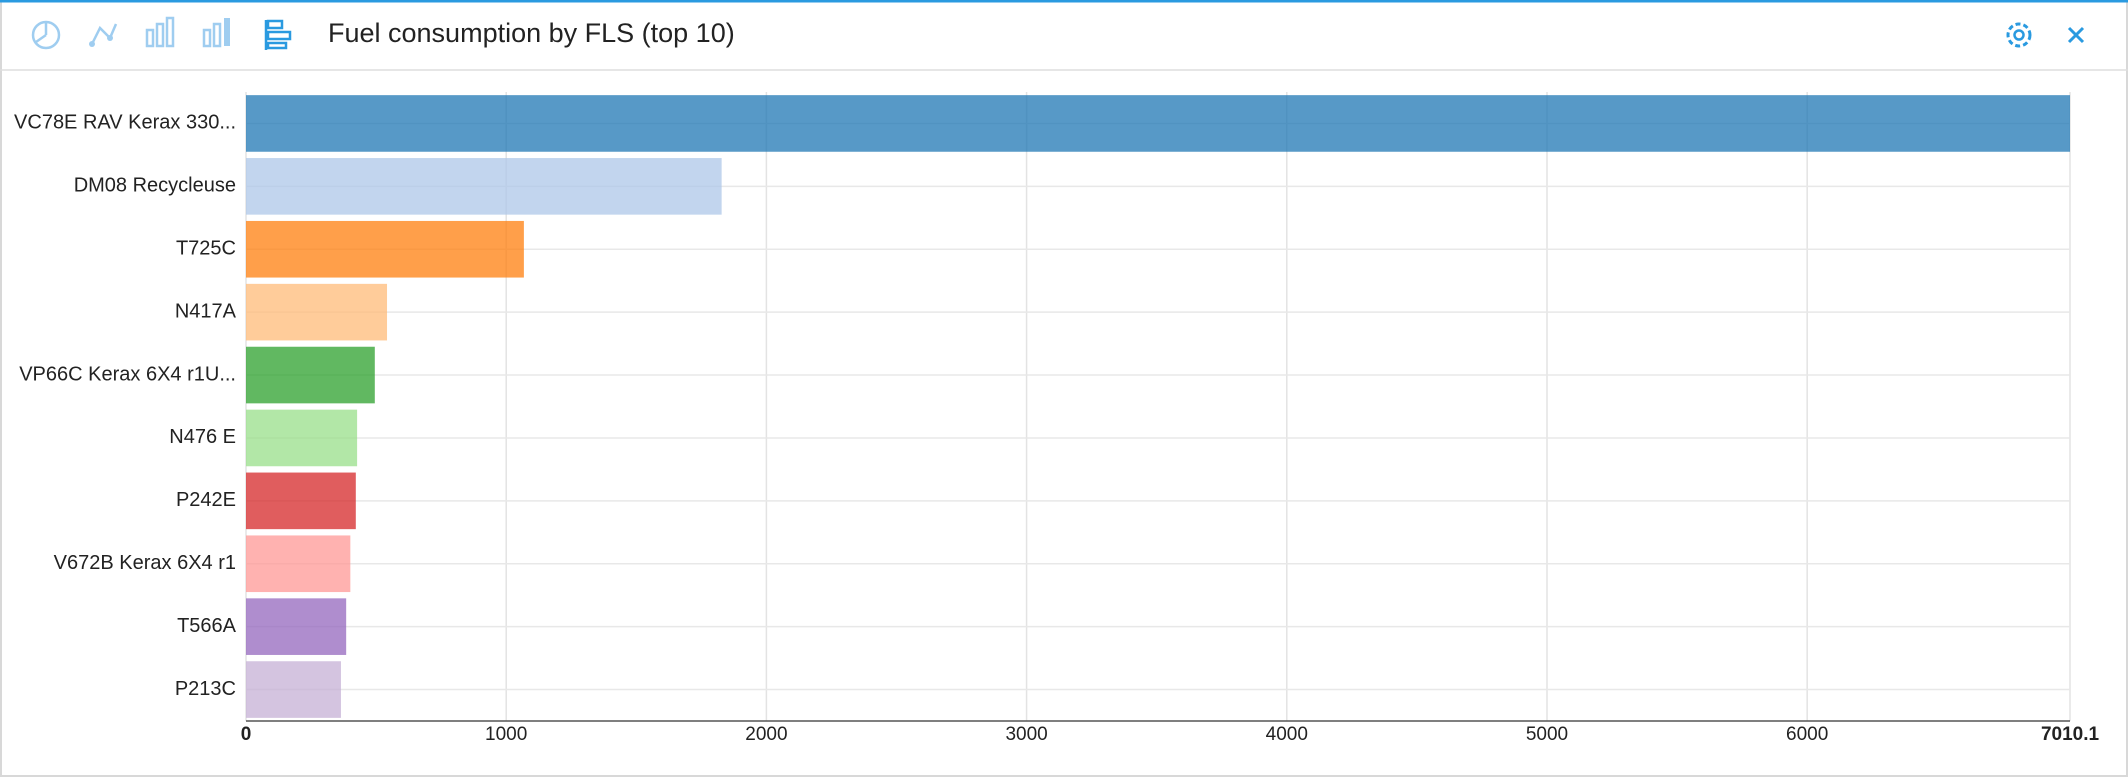  Describe the element at coordinates (155, 186) in the screenshot. I see `y-tick-label: DM08 Recycleuse` at that location.